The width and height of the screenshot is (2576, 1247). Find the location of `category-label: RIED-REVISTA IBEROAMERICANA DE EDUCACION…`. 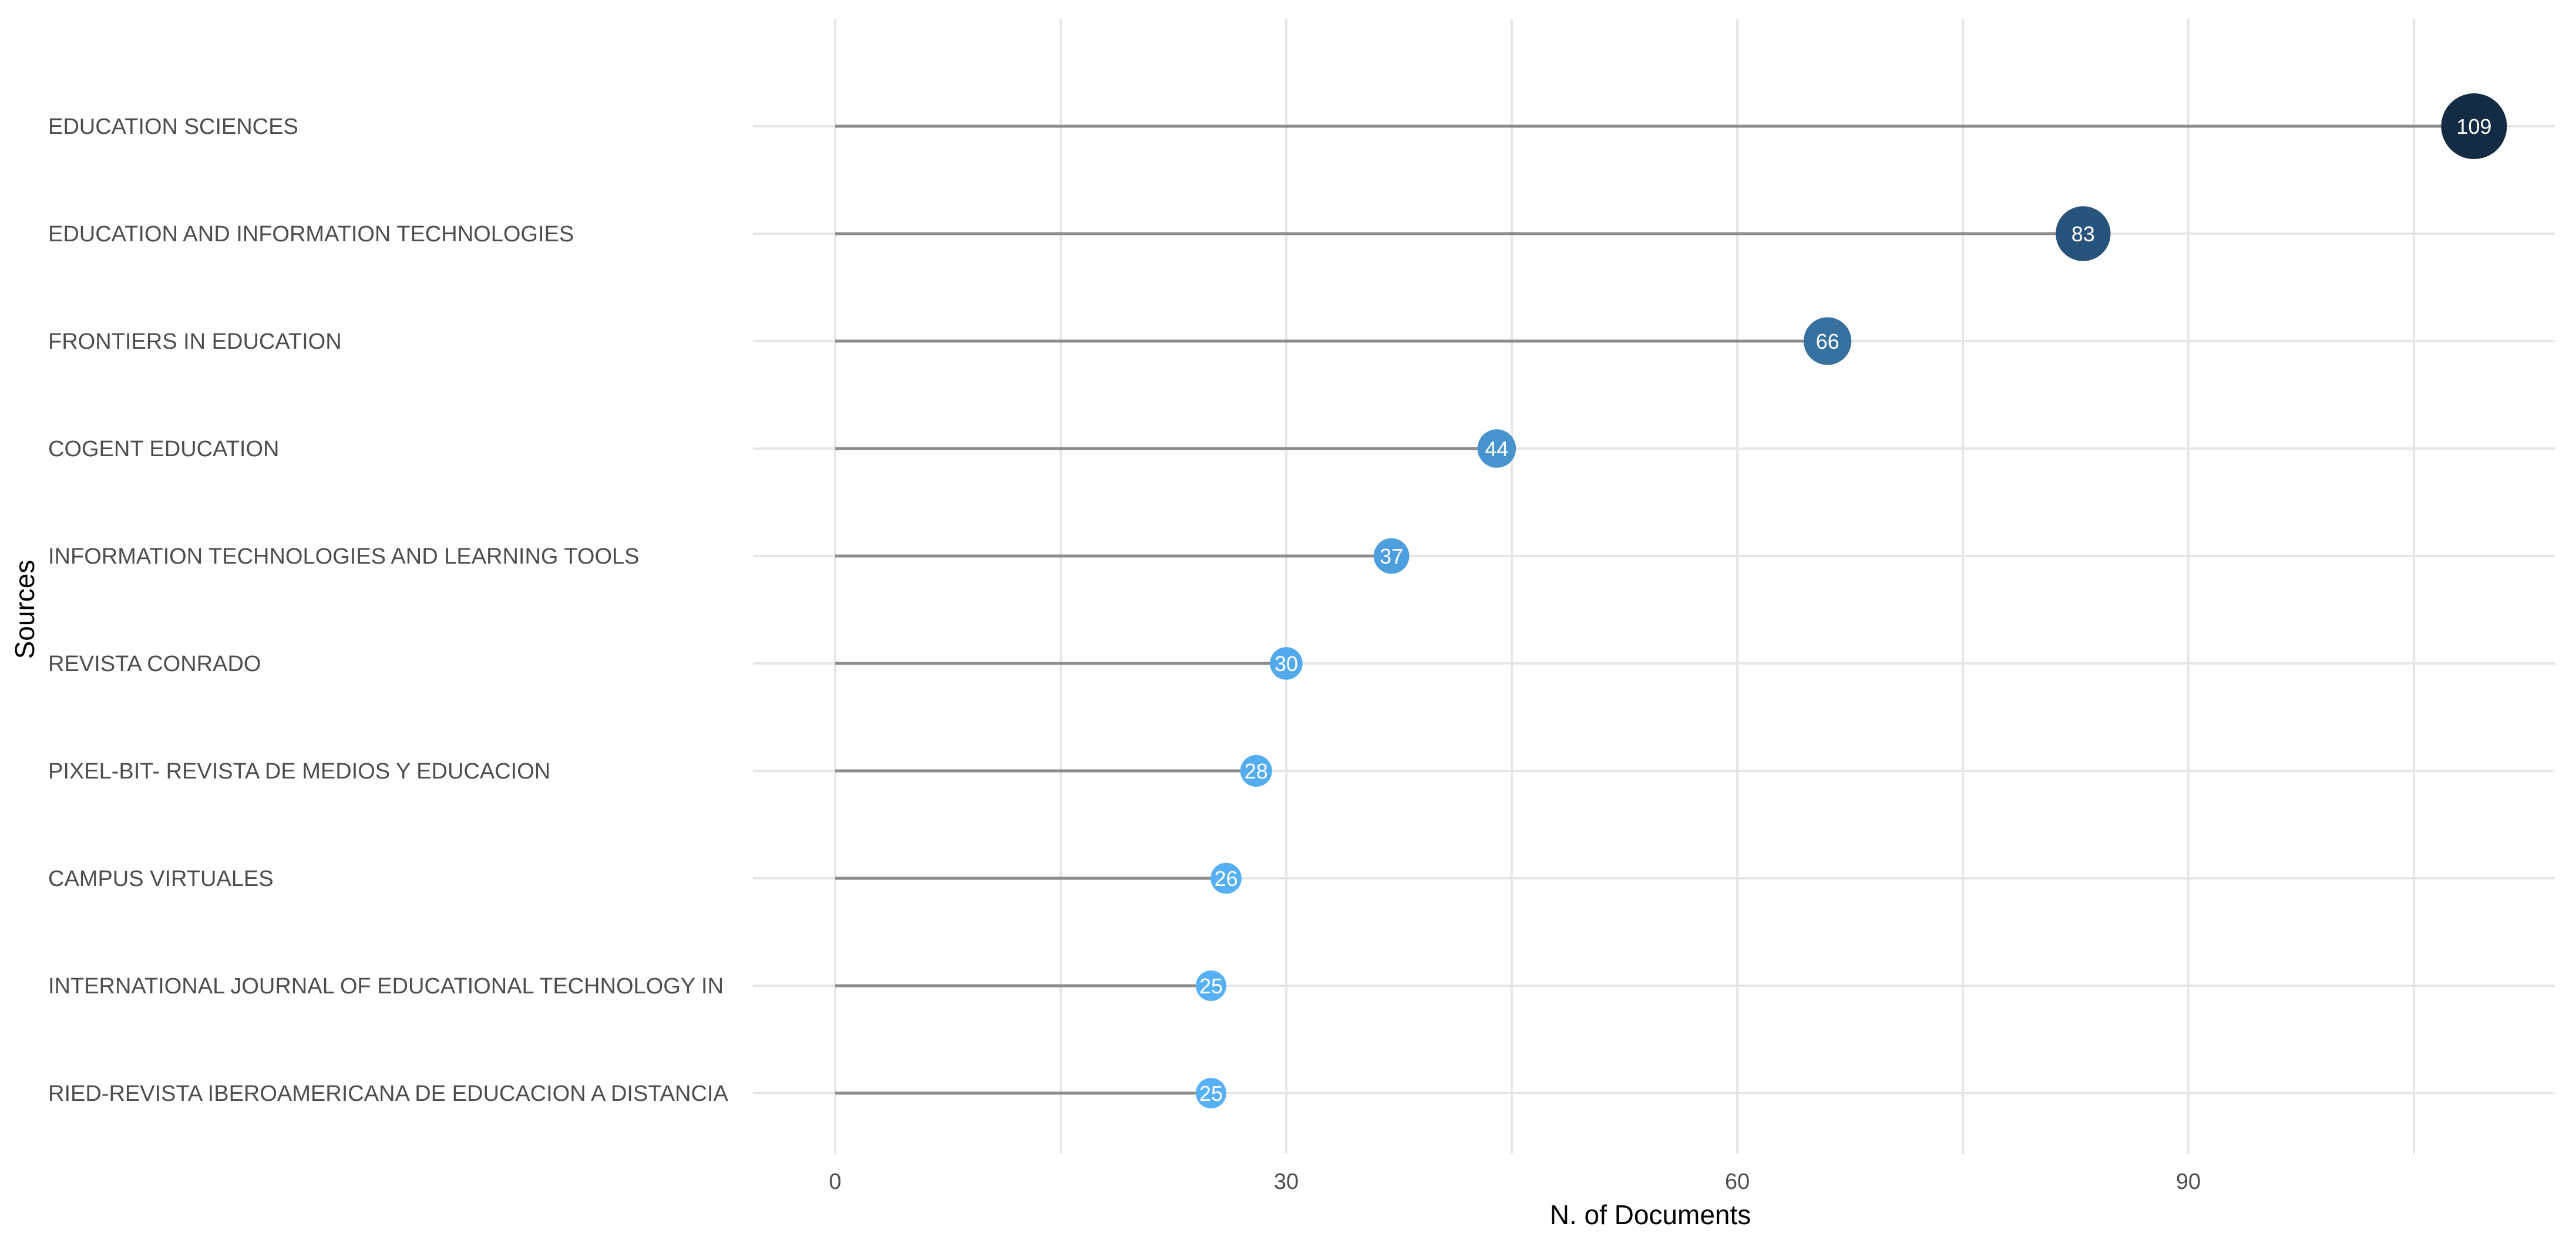

category-label: RIED-REVISTA IBEROAMERICANA DE EDUCACION… is located at coordinates (388, 1093).